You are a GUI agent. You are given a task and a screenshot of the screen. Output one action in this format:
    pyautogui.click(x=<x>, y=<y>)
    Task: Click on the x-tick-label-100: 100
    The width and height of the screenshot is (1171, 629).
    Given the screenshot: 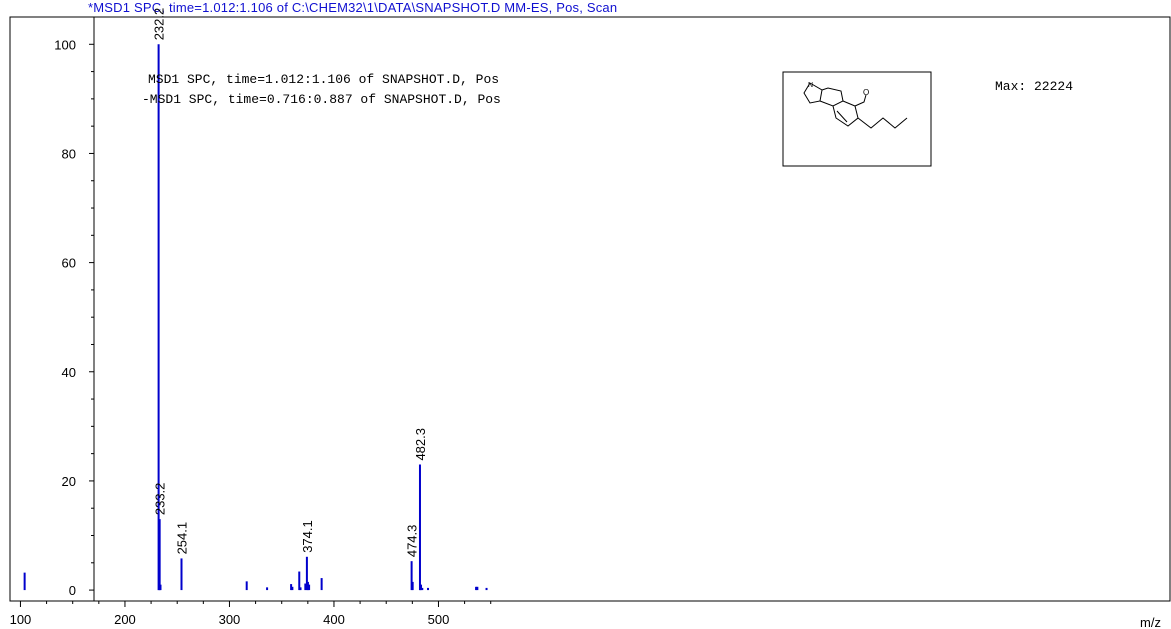 What is the action you would take?
    pyautogui.click(x=21, y=619)
    